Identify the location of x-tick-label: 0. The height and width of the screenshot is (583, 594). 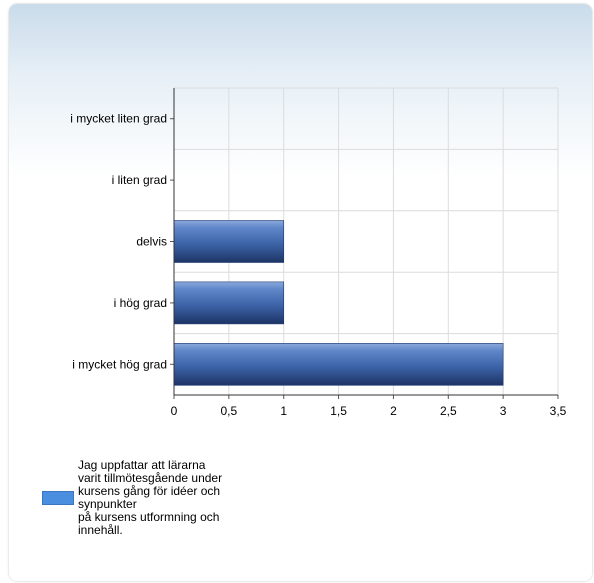
(174, 411).